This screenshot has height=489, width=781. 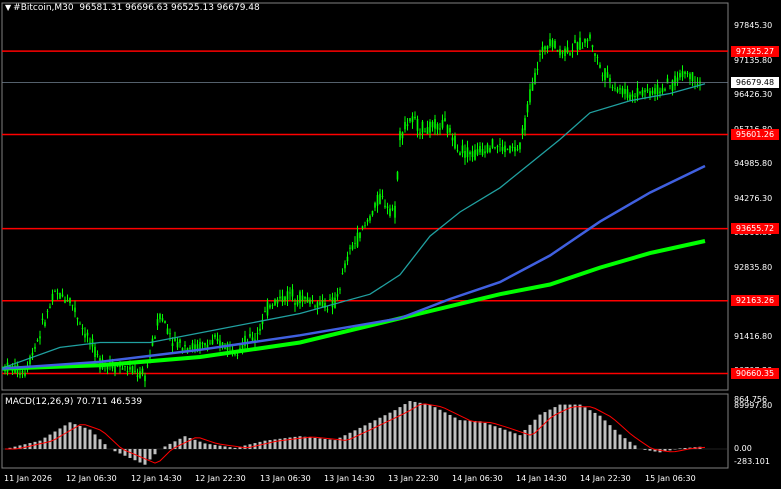 I want to click on time-axis-tick: 14 Jan 06:30, so click(x=477, y=478).